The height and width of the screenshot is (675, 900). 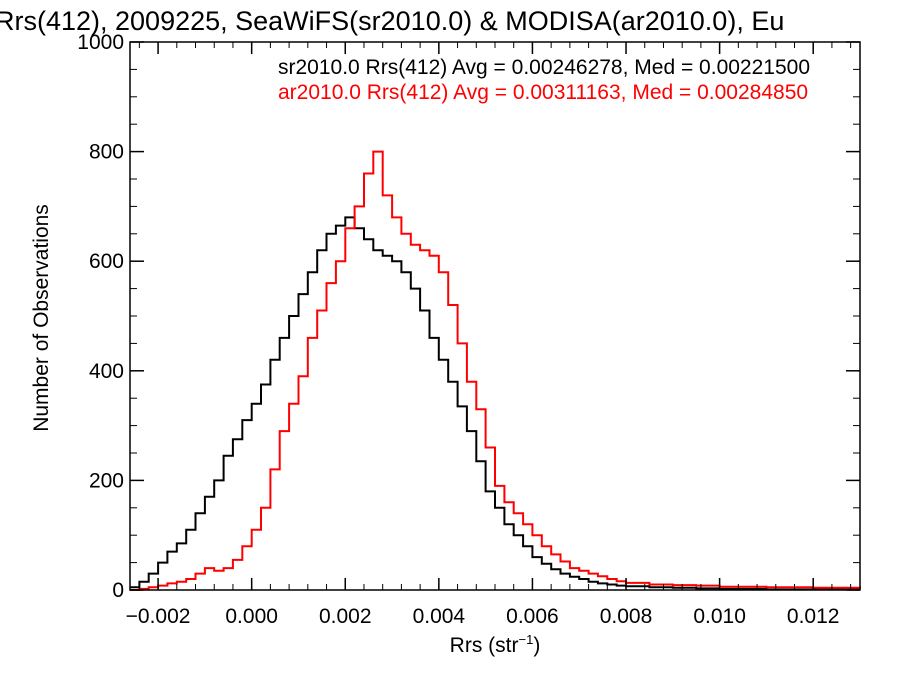 I want to click on x-tick-label: 0.008, so click(x=626, y=616).